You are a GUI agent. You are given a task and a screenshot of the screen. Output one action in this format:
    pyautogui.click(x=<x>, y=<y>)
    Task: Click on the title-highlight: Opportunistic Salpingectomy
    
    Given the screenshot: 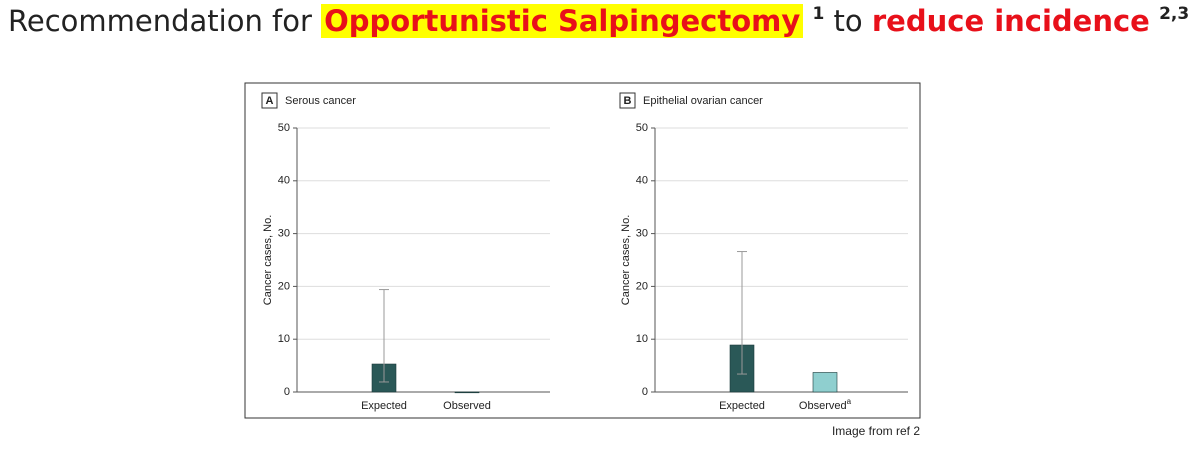 What is the action you would take?
    pyautogui.click(x=562, y=21)
    